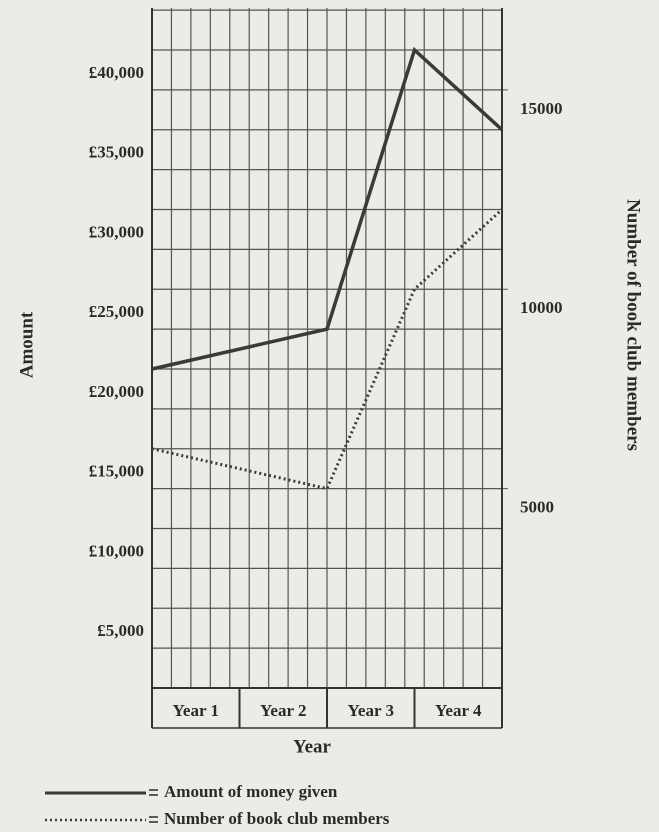  I want to click on x-tick-label: Year 2, so click(283, 710).